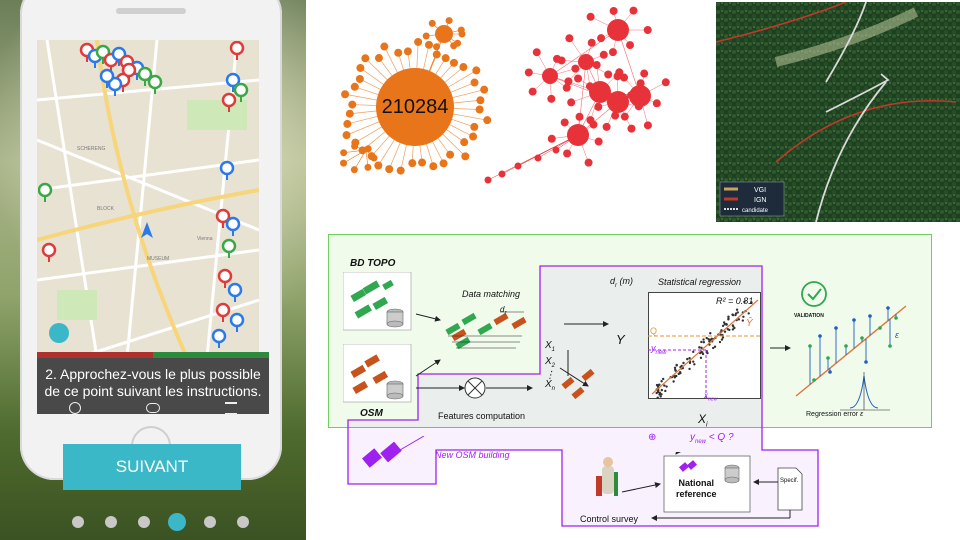 The width and height of the screenshot is (960, 540). Describe the element at coordinates (415, 107) in the screenshot. I see `graph-hub-node` at that location.